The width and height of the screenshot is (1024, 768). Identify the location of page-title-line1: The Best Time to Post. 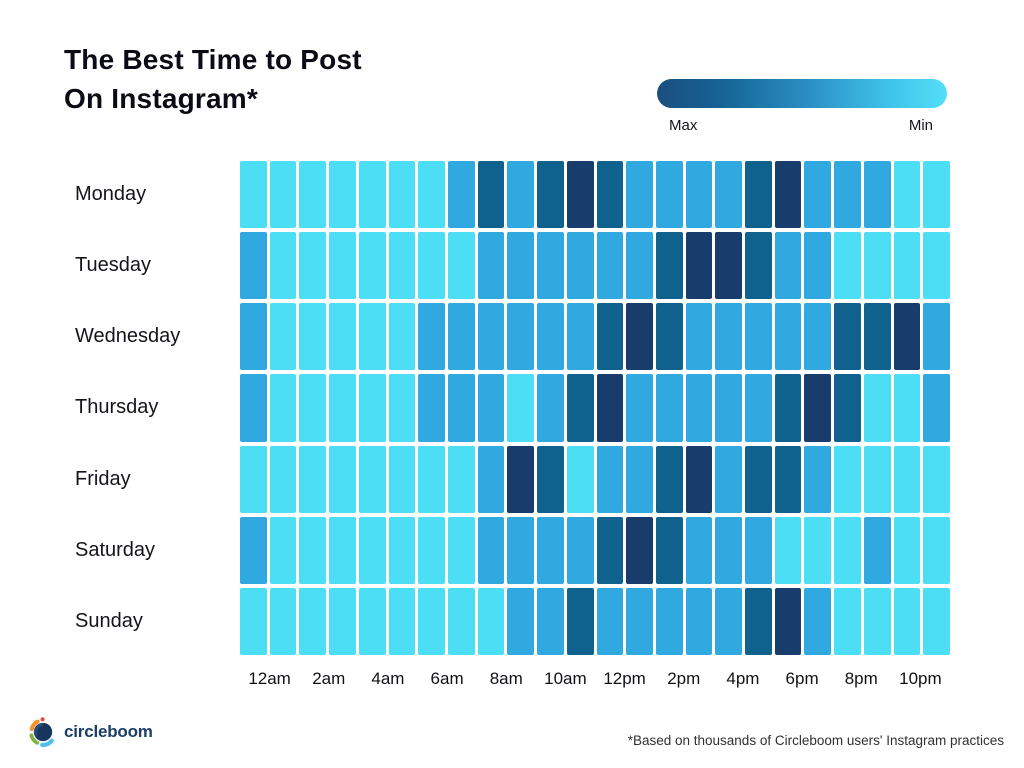
(213, 59).